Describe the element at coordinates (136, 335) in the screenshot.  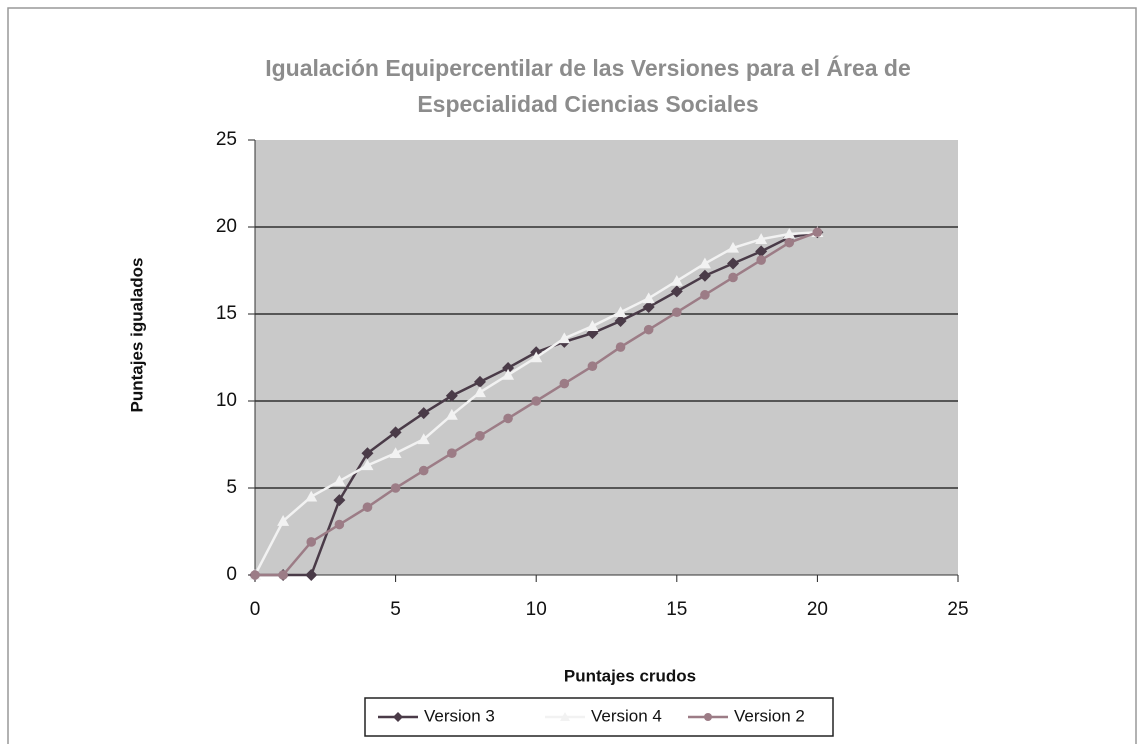
I see `y-axis-label: Puntajes igualados` at that location.